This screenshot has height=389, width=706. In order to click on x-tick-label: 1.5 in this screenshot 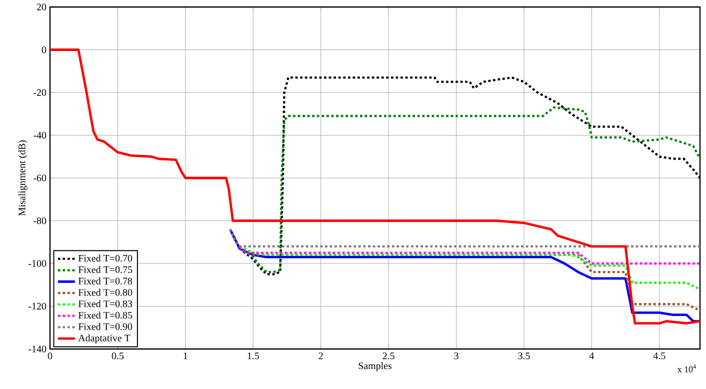, I will do `click(253, 356)`.